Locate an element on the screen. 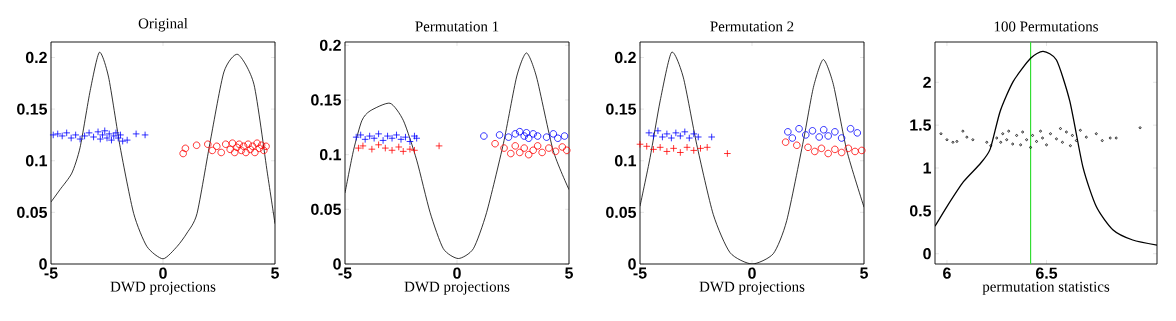 This screenshot has height=321, width=1176. y-tick-label: 0.15 is located at coordinates (326, 100).